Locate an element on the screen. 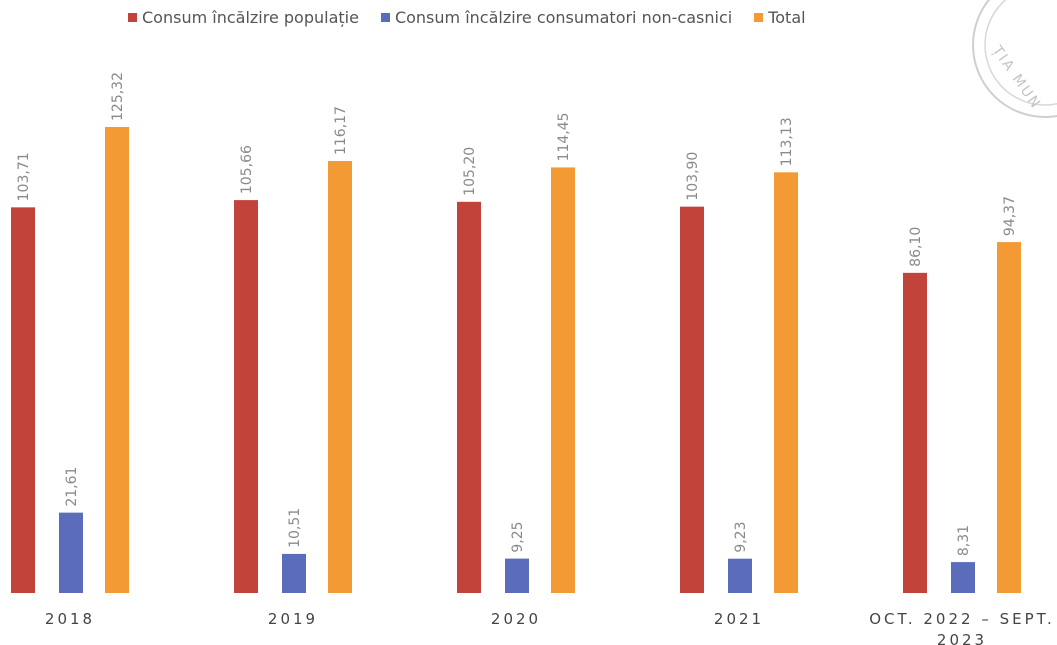  data-label-total-1: 116,17 is located at coordinates (341, 130).